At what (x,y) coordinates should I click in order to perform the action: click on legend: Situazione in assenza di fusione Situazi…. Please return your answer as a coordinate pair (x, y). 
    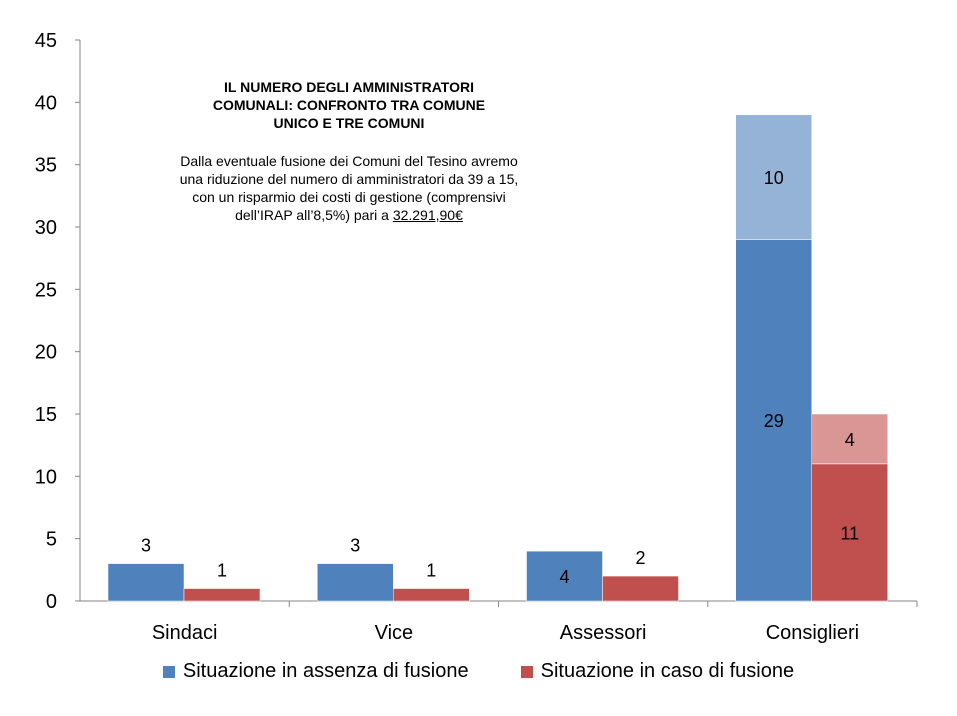
    Looking at the image, I should click on (478, 671).